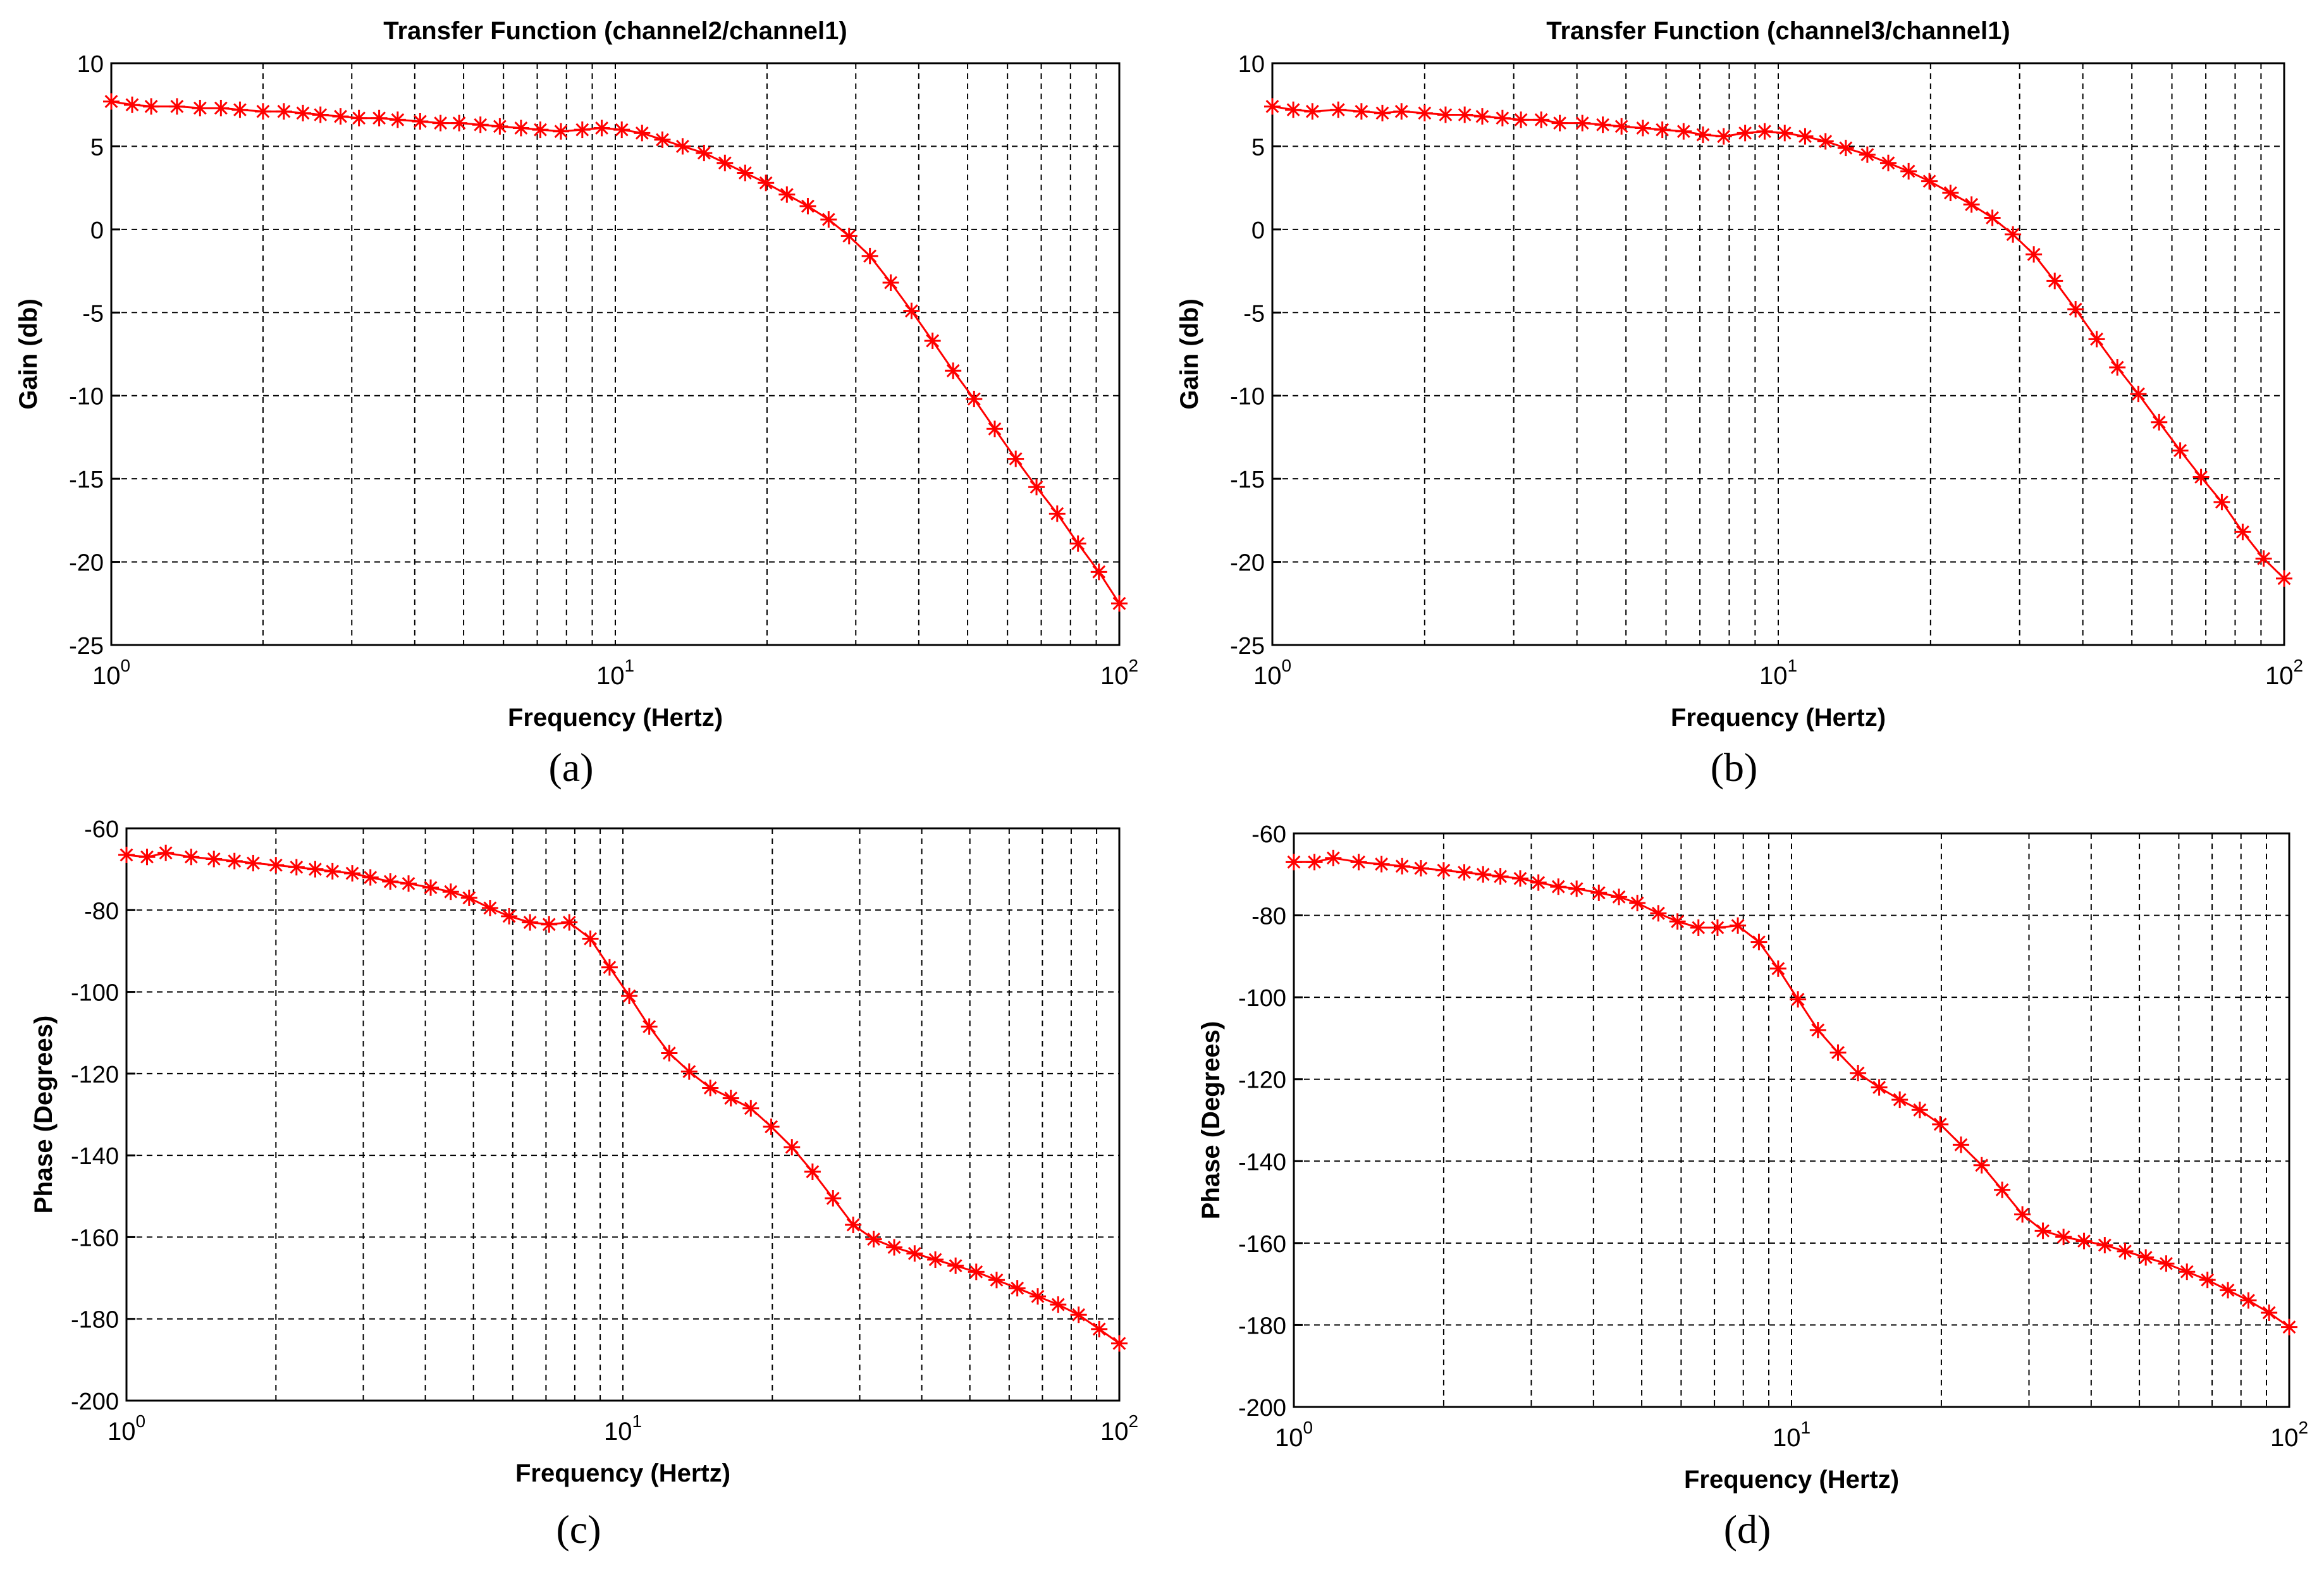  What do you see at coordinates (1247, 397) in the screenshot?
I see `y-tick-label: -10` at bounding box center [1247, 397].